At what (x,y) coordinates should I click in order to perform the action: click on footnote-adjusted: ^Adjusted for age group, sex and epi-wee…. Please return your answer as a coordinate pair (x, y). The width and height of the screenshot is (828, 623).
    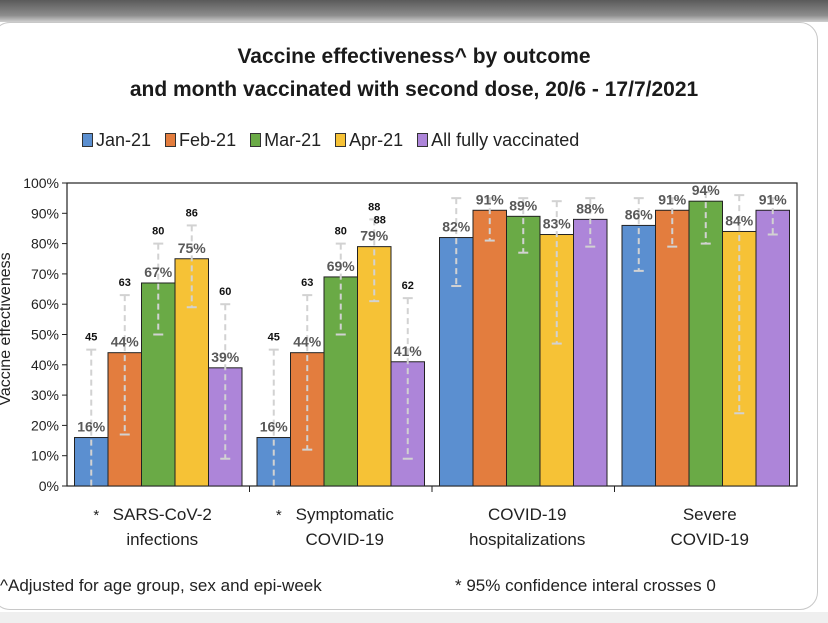
    Looking at the image, I should click on (161, 585).